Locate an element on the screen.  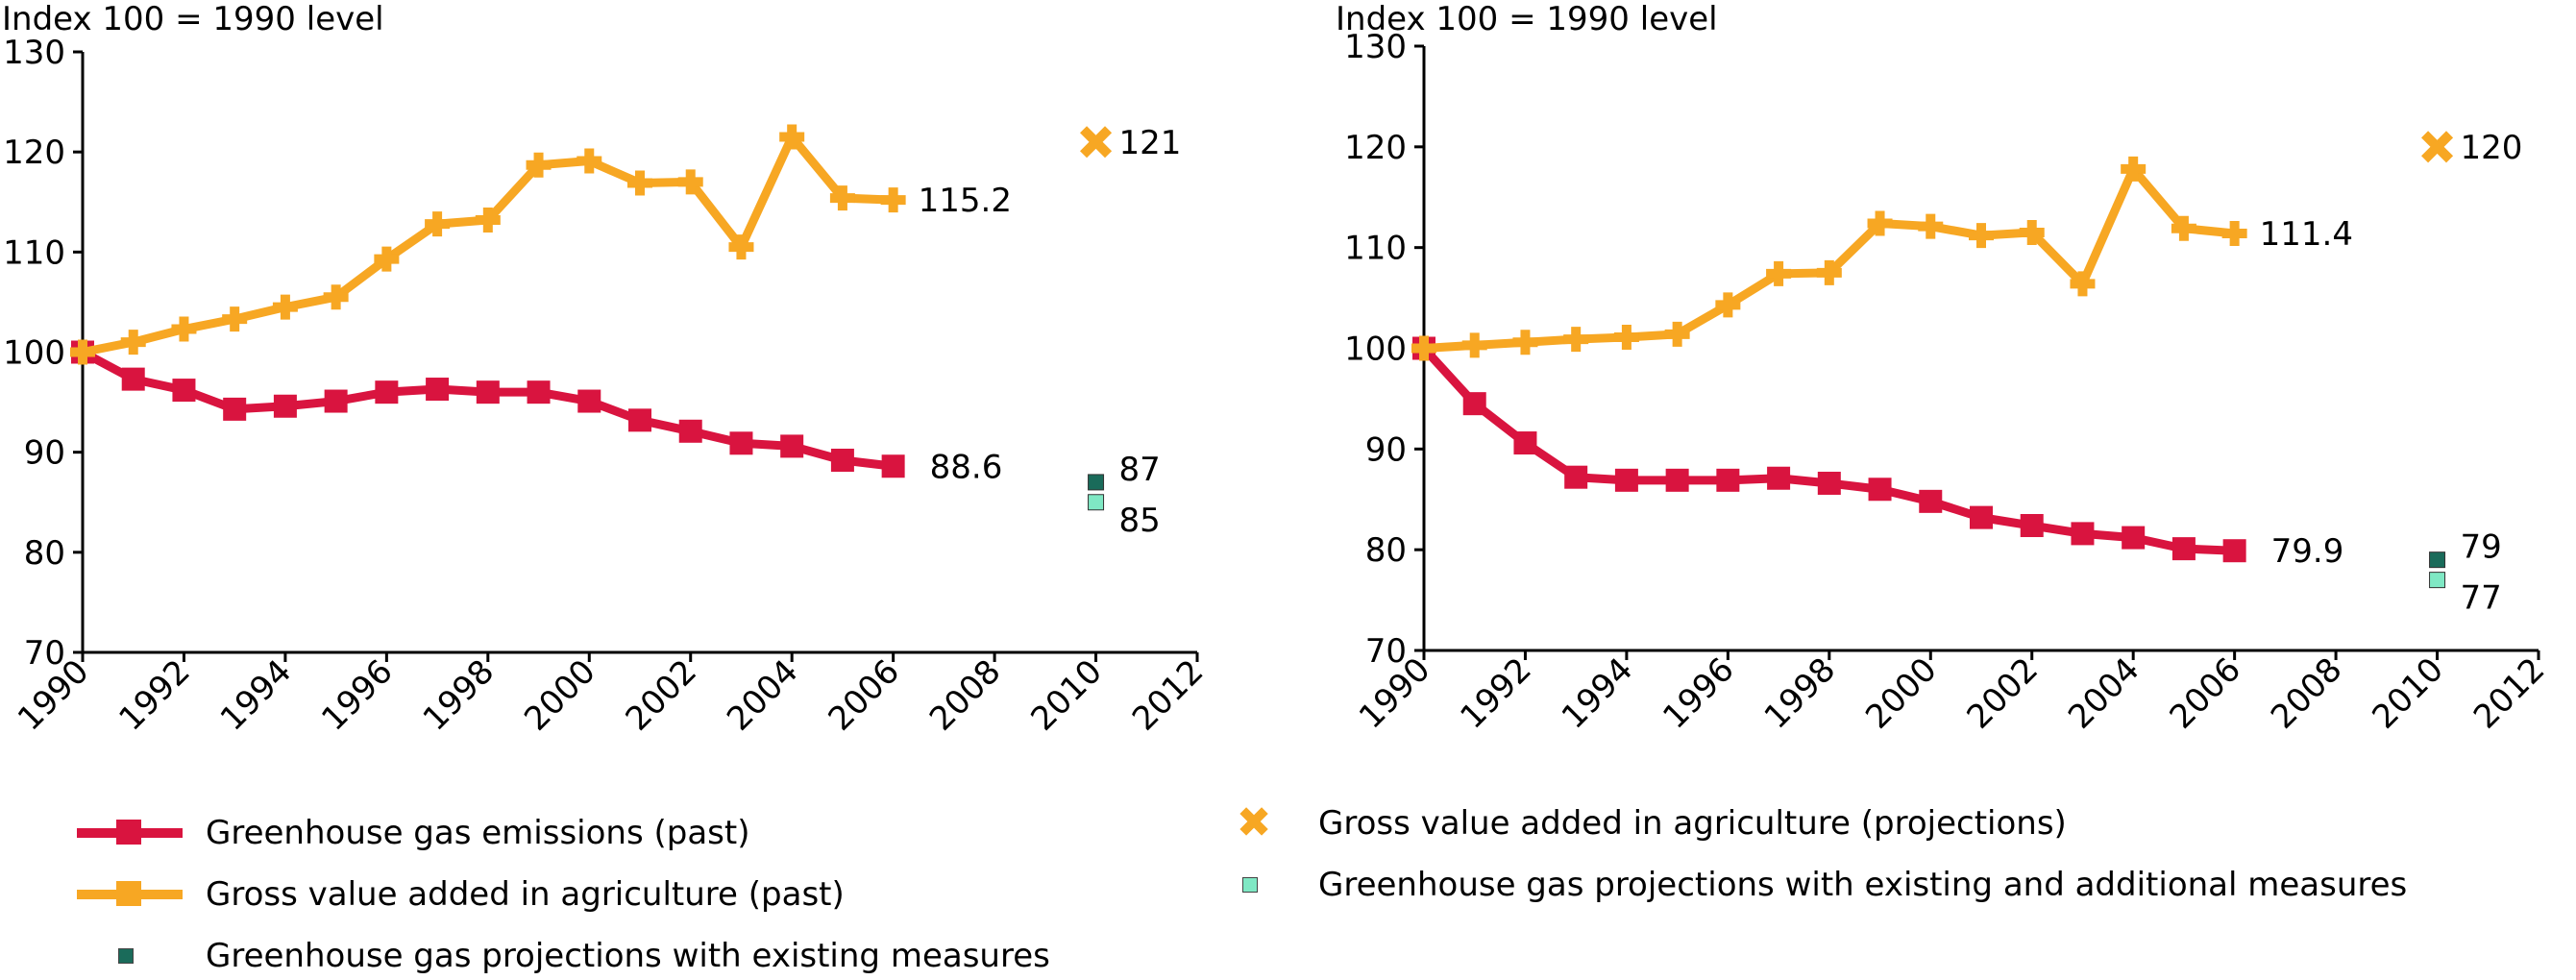
gva-proj-point is located at coordinates (2437, 147).